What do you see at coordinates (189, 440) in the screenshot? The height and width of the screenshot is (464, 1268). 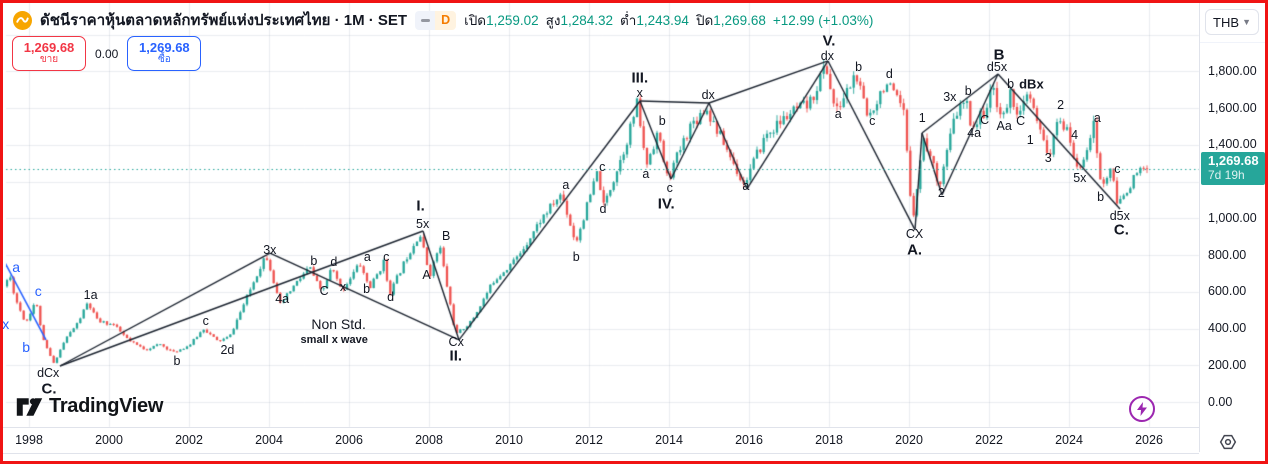 I see `time-tick-label: 2002` at bounding box center [189, 440].